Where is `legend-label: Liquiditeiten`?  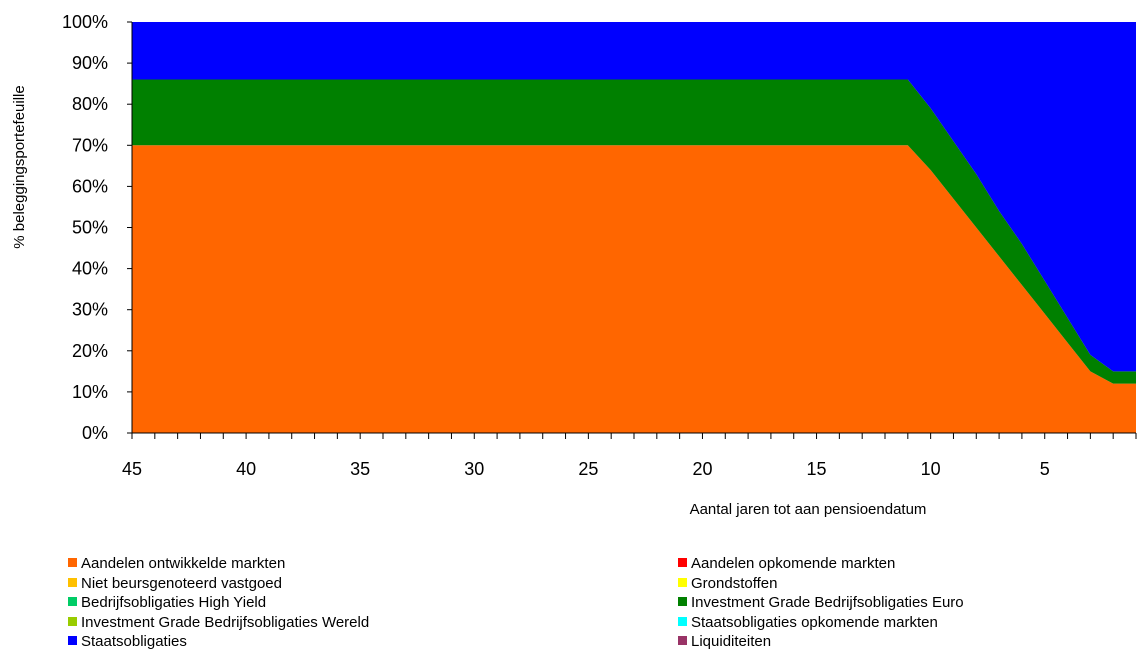 legend-label: Liquiditeiten is located at coordinates (731, 641).